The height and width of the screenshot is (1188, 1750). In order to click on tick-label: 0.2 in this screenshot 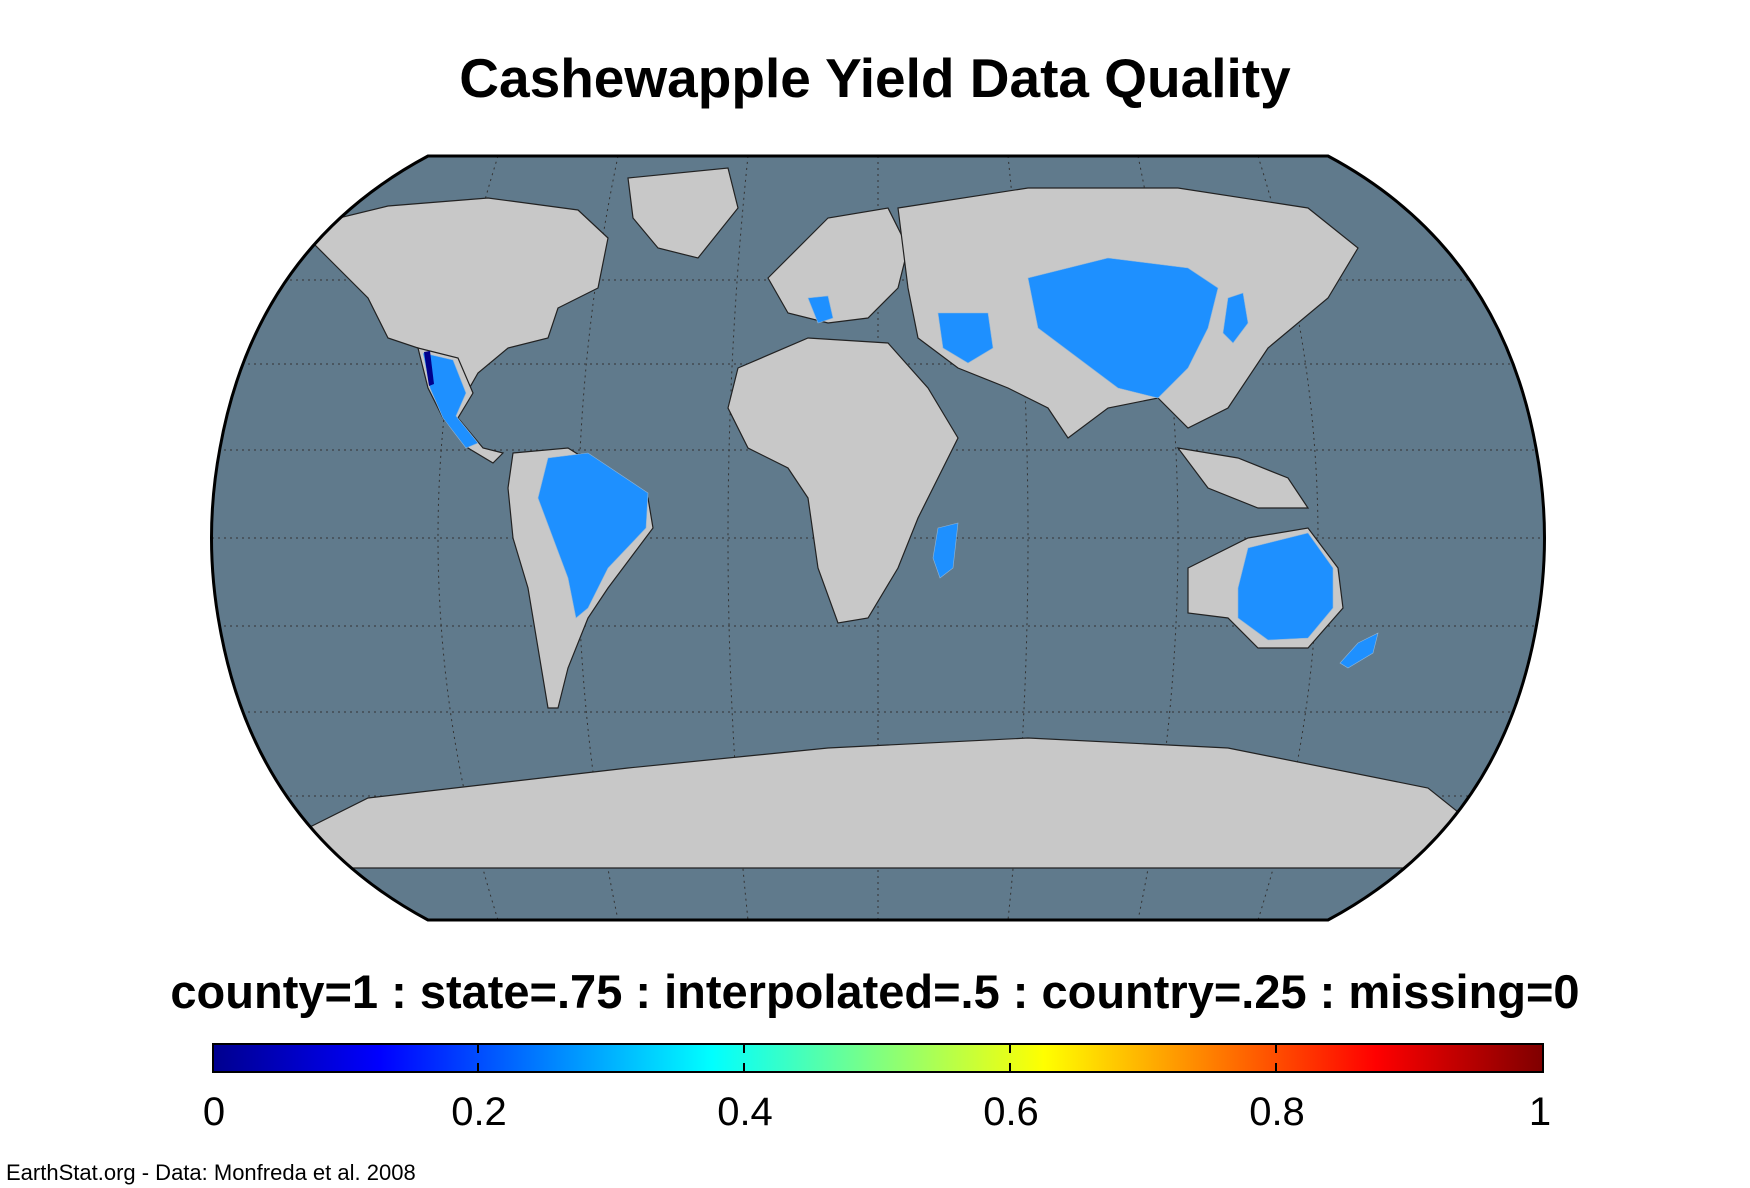, I will do `click(479, 1112)`.